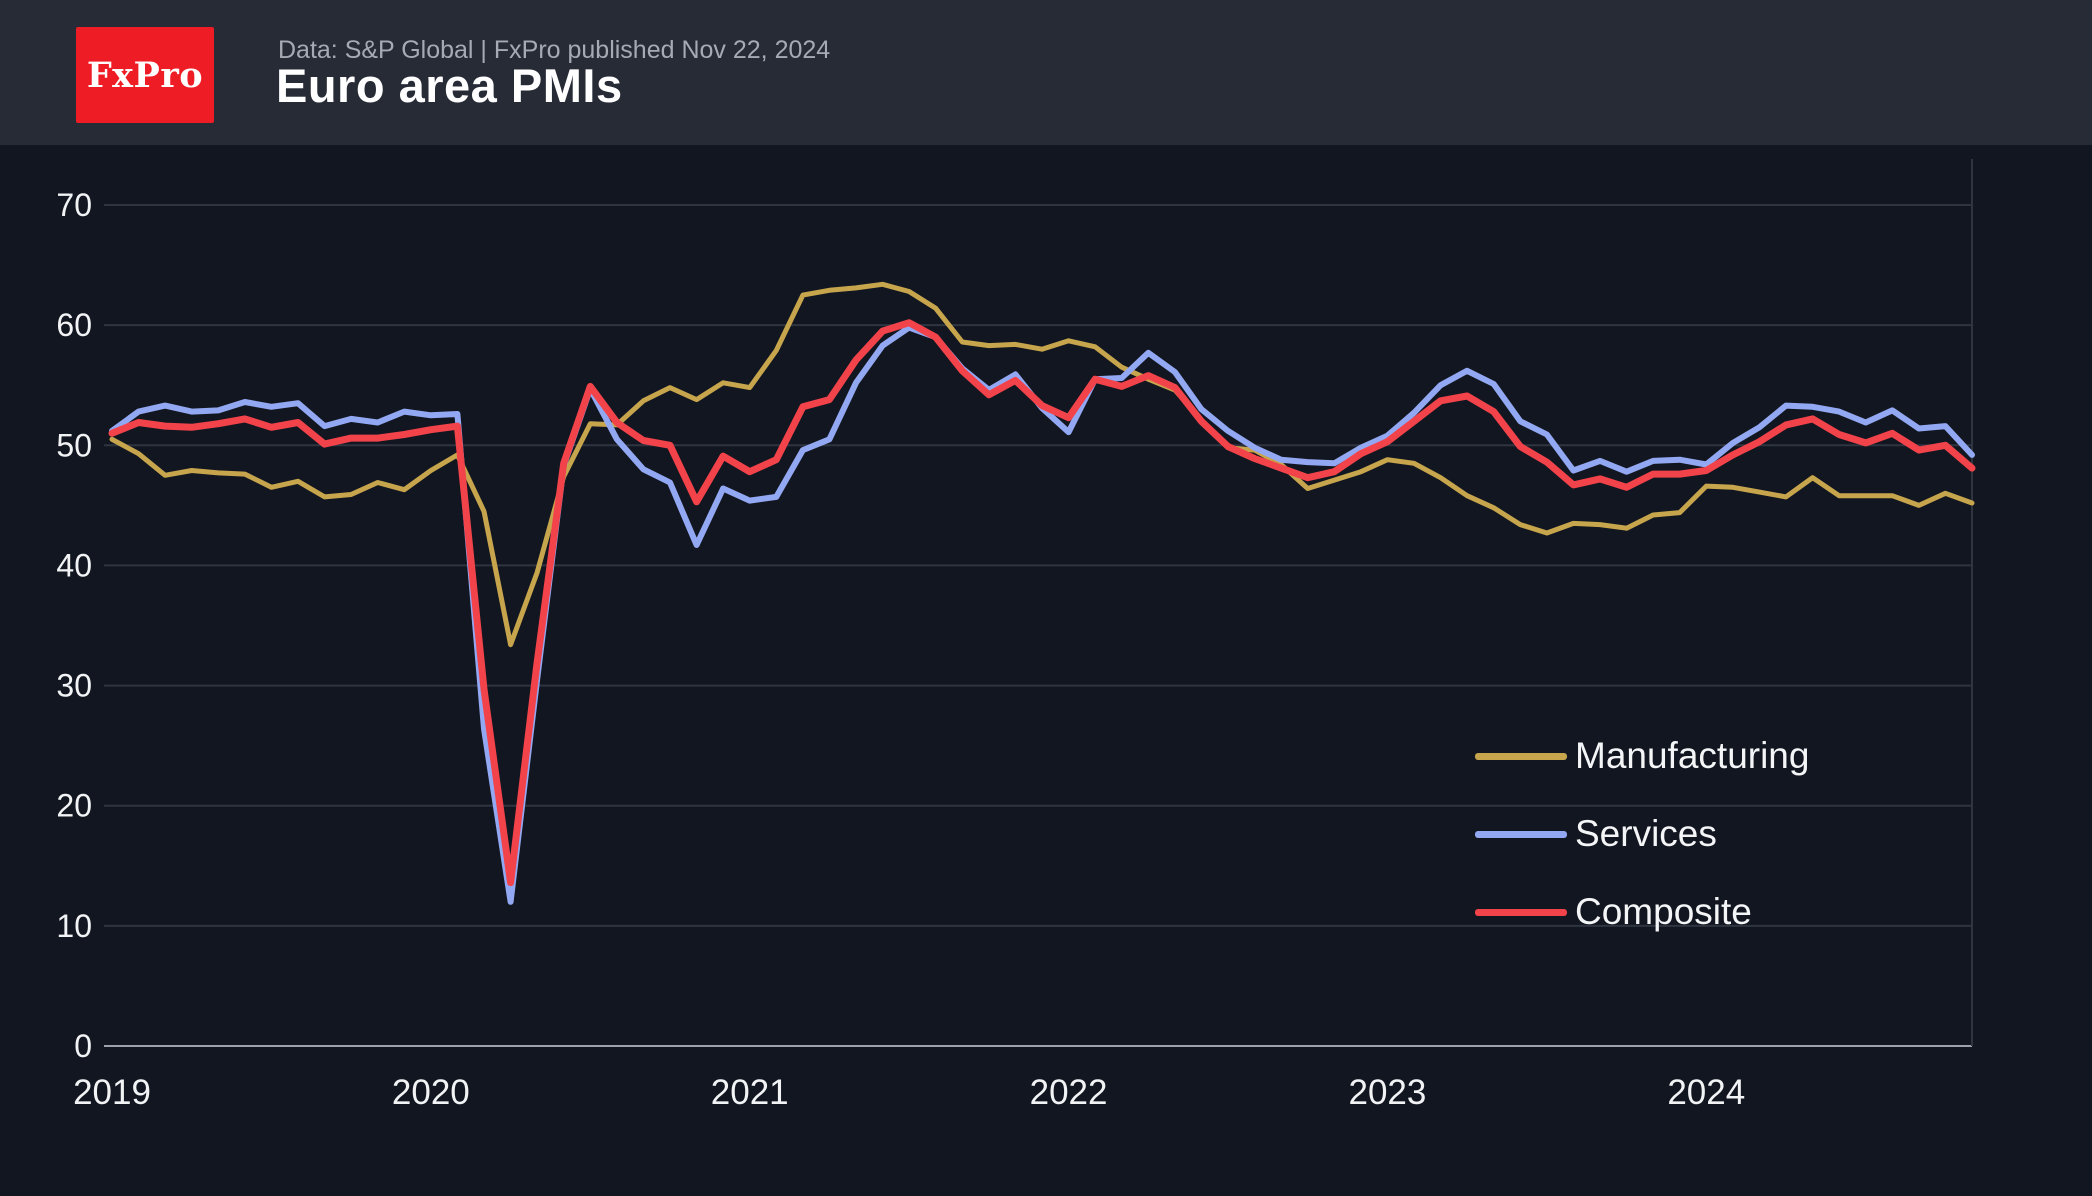 This screenshot has height=1196, width=2092. I want to click on x-tick-label: 2023, so click(1387, 1092).